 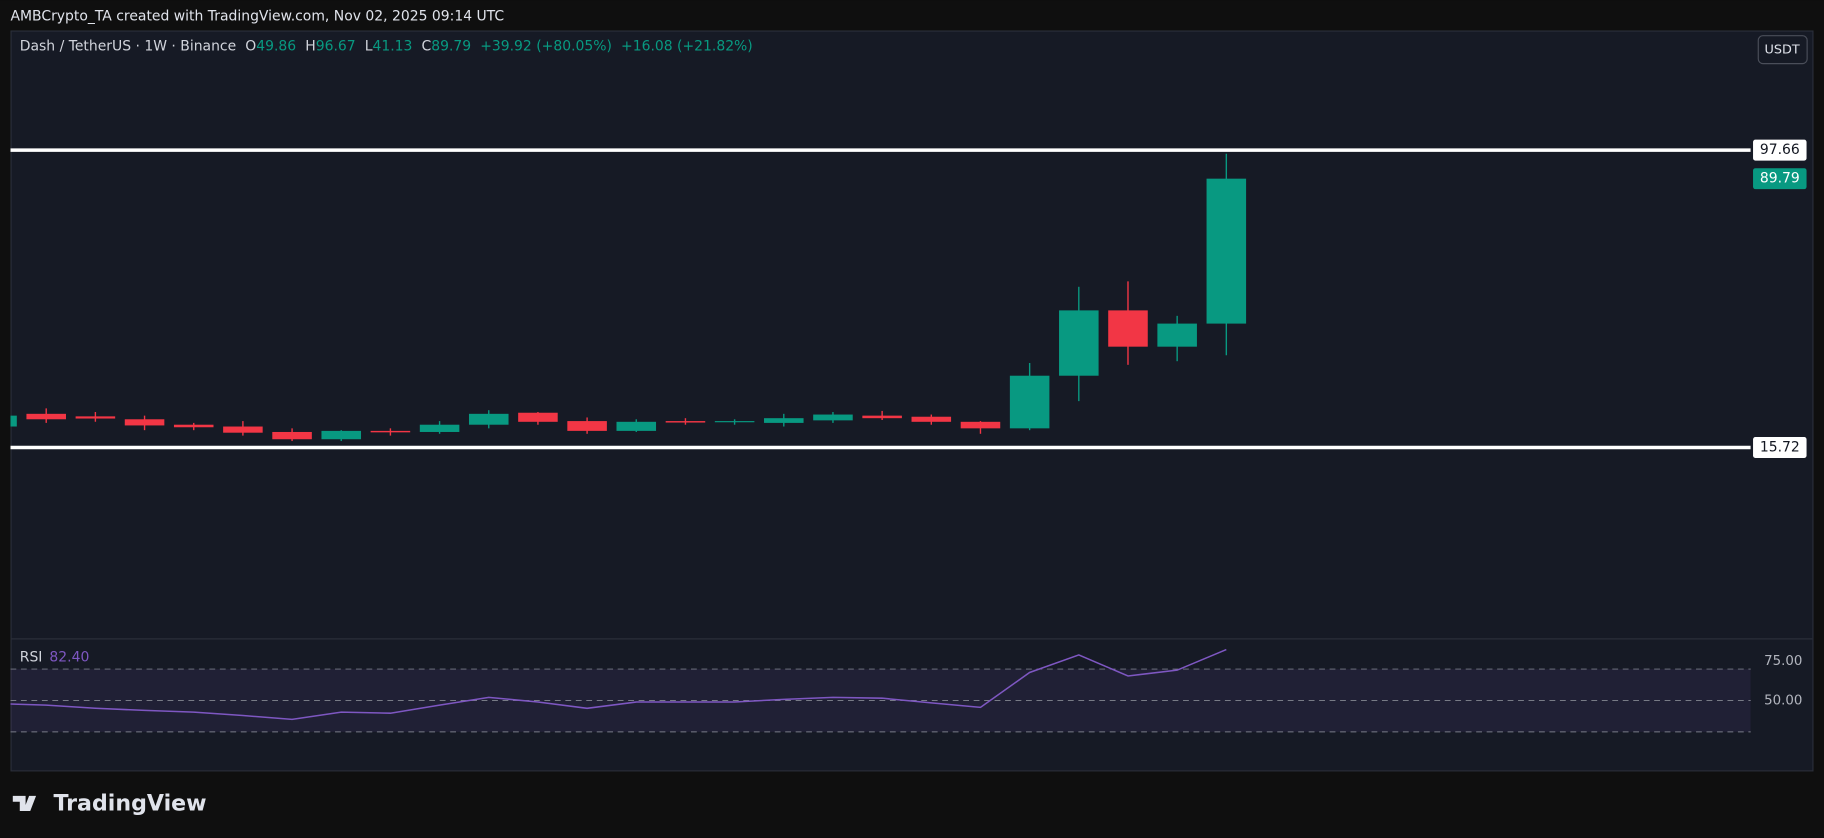 What do you see at coordinates (546, 47) in the screenshot?
I see `change: +39.92 (+80.05%)` at bounding box center [546, 47].